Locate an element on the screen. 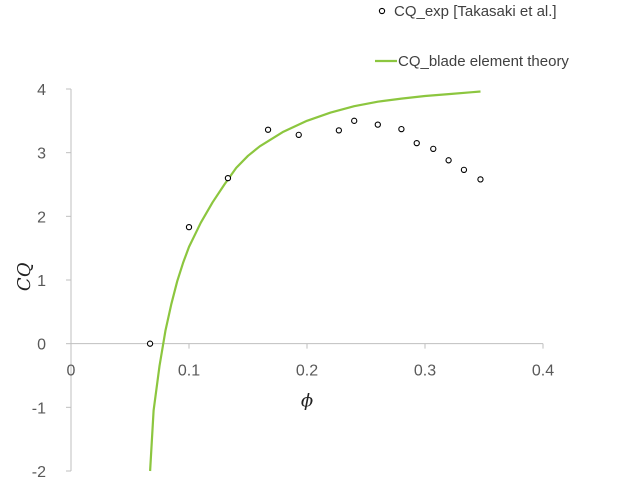  x-axis-title: ϕ is located at coordinates (307, 401).